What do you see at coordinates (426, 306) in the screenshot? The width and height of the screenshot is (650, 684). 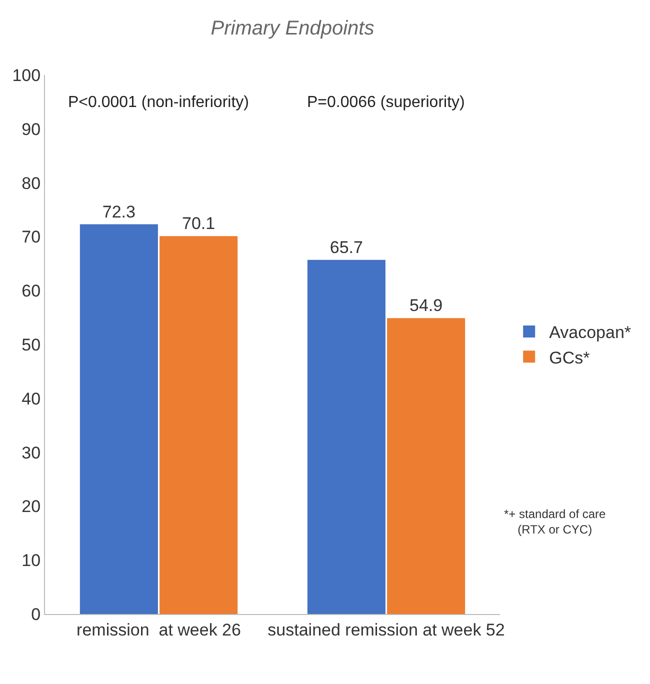 I see `data-label: 54.9` at bounding box center [426, 306].